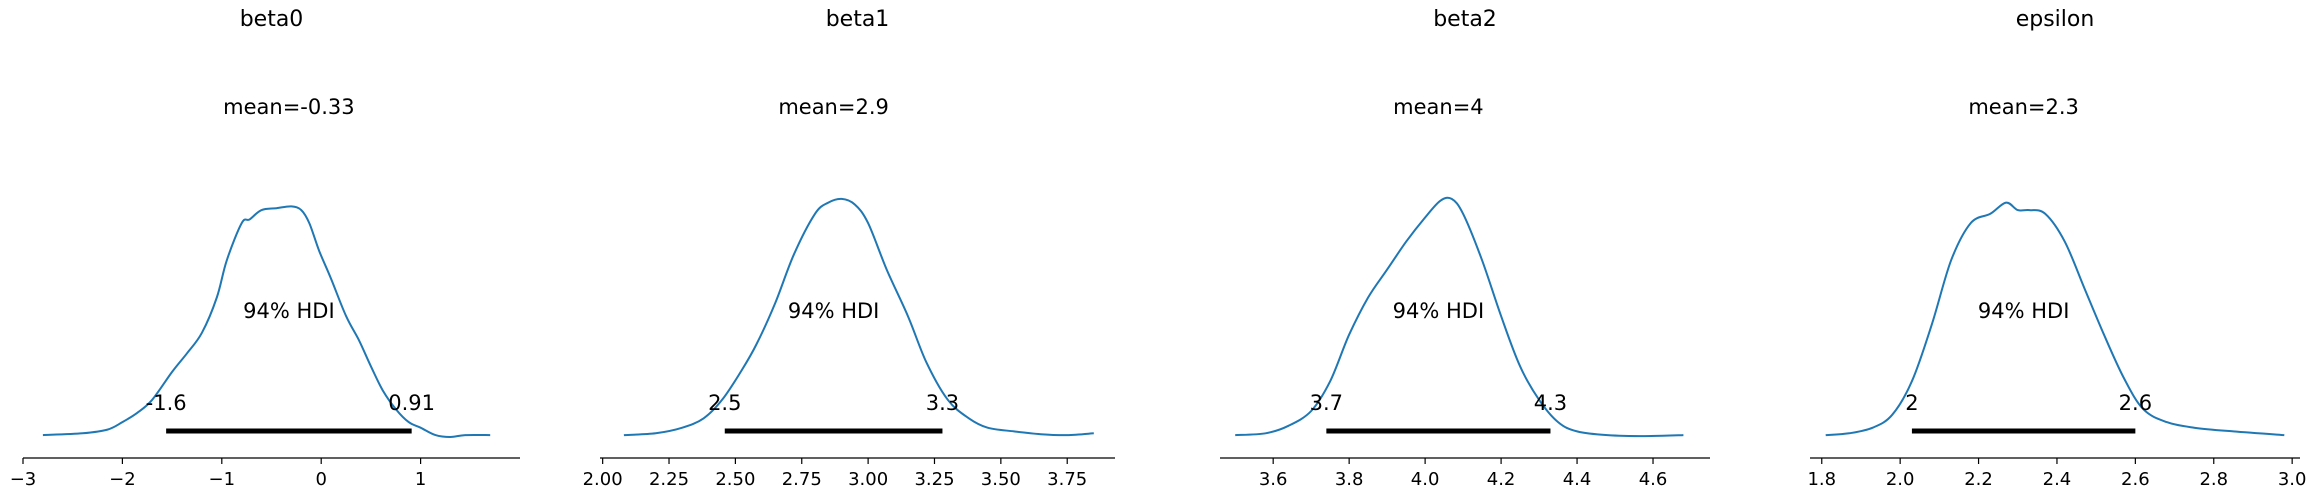 The height and width of the screenshot is (497, 2317). Describe the element at coordinates (1349, 479) in the screenshot. I see `x-tick-label: 3.8` at that location.